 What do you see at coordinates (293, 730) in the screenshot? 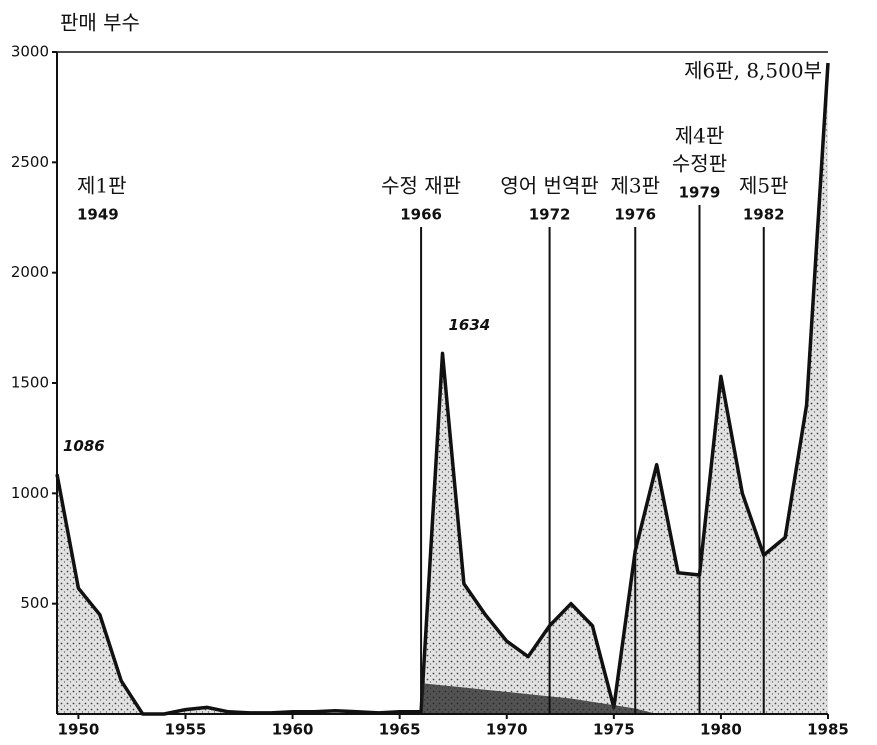
I see `x-tick-label: 1960` at bounding box center [293, 730].